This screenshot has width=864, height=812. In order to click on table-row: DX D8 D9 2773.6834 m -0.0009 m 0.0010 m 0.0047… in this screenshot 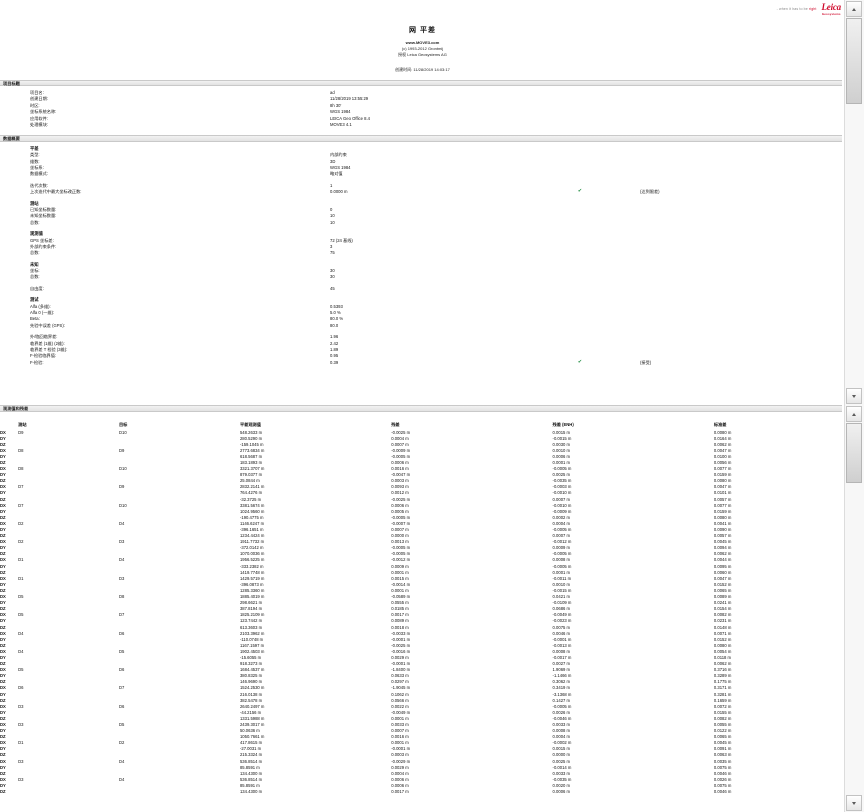, I will do `click(422, 451)`.